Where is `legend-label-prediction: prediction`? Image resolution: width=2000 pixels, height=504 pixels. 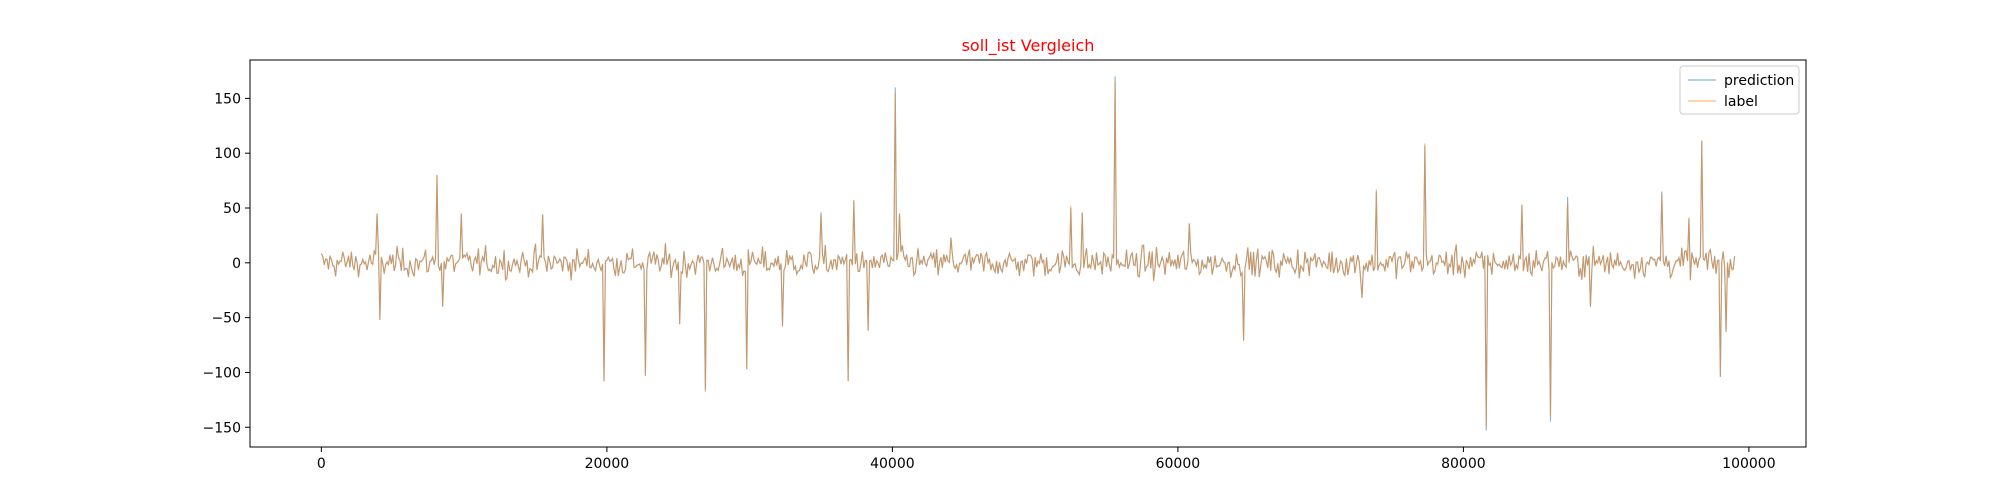
legend-label-prediction: prediction is located at coordinates (1759, 81).